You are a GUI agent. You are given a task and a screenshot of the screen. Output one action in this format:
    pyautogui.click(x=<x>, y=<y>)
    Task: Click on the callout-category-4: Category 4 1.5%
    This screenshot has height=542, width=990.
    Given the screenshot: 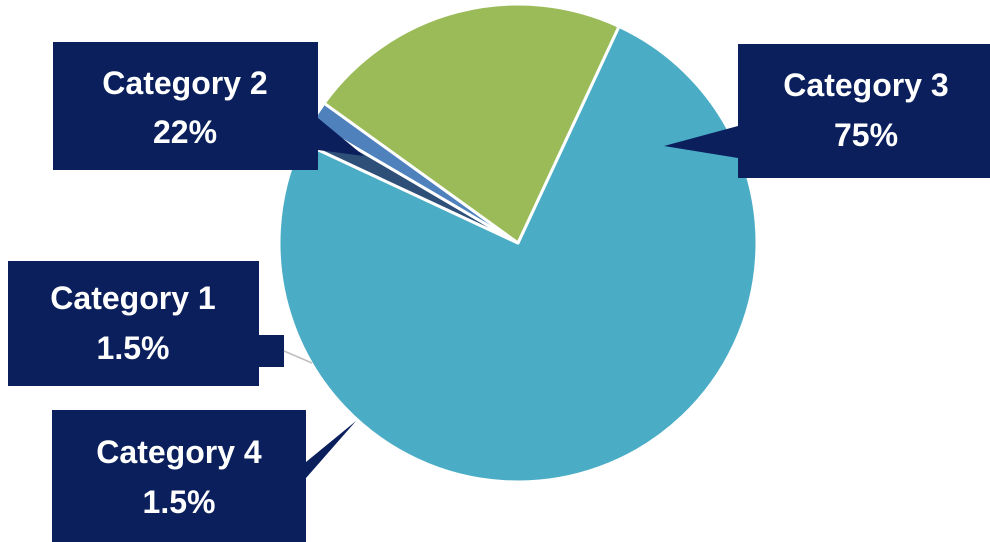 What is the action you would take?
    pyautogui.click(x=204, y=476)
    